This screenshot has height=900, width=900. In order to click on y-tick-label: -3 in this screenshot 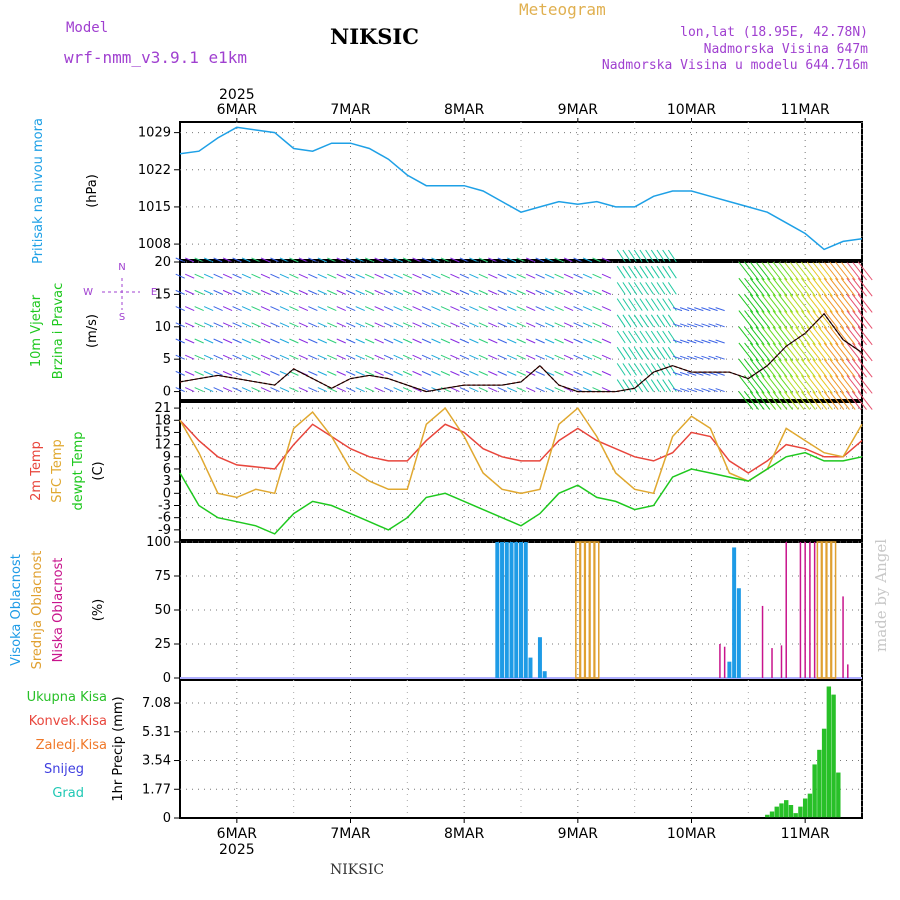, I will do `click(164, 506)`.